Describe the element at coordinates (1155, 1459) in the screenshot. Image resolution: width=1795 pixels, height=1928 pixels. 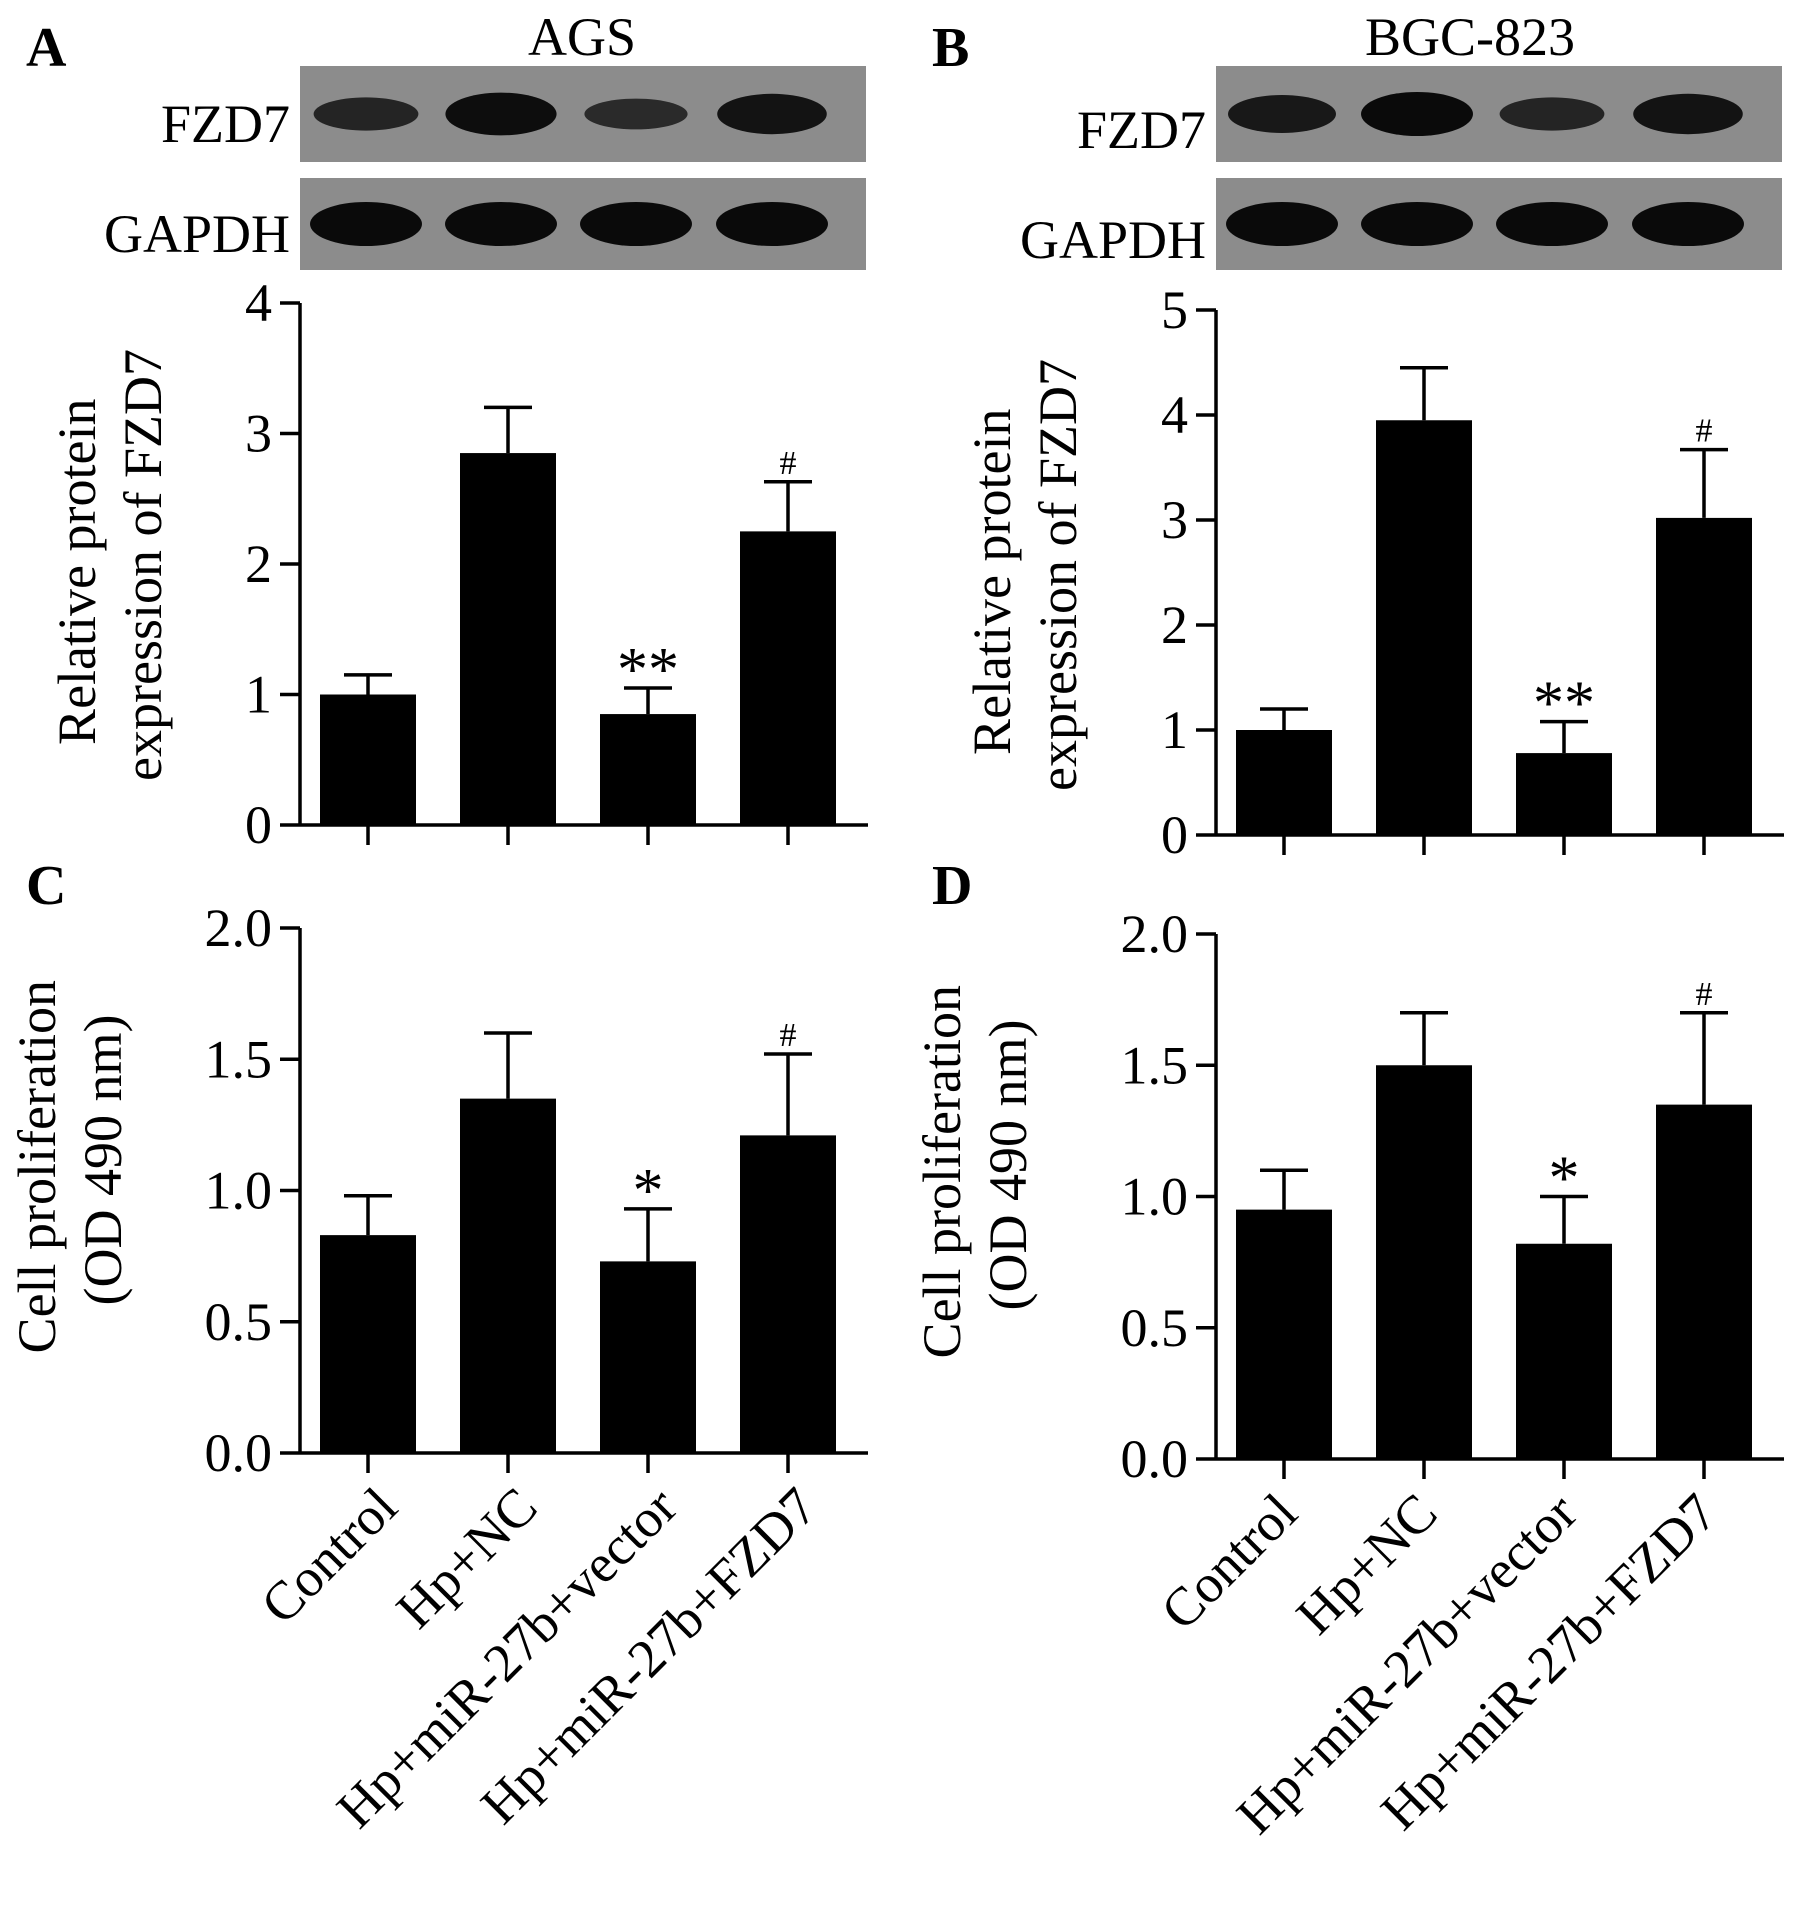
I see `y-tick-label-d: 0.0` at that location.